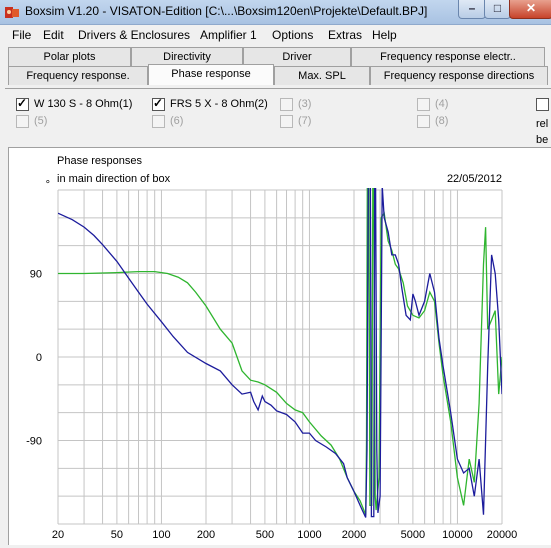  What do you see at coordinates (161, 535) in the screenshot?
I see `x-tick-label: 100` at bounding box center [161, 535].